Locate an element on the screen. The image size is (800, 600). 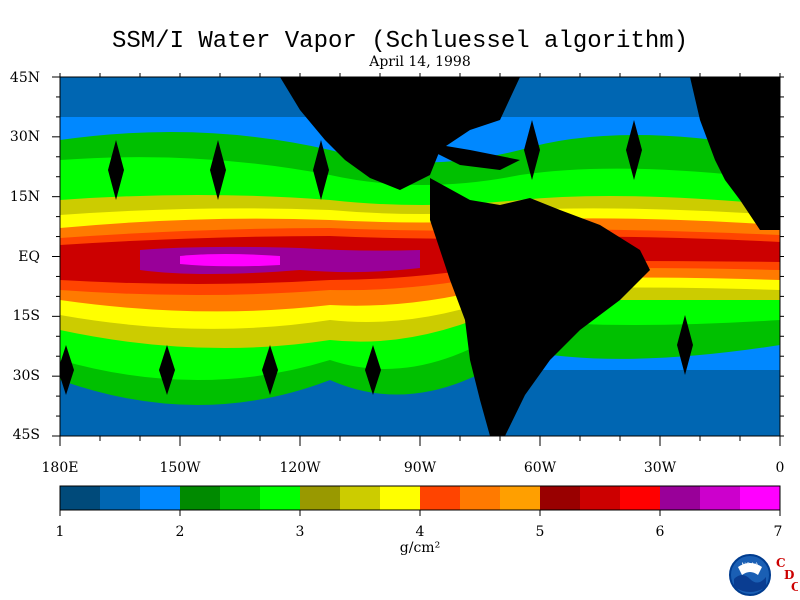
lat-label-45n: 45N is located at coordinates (24, 78).